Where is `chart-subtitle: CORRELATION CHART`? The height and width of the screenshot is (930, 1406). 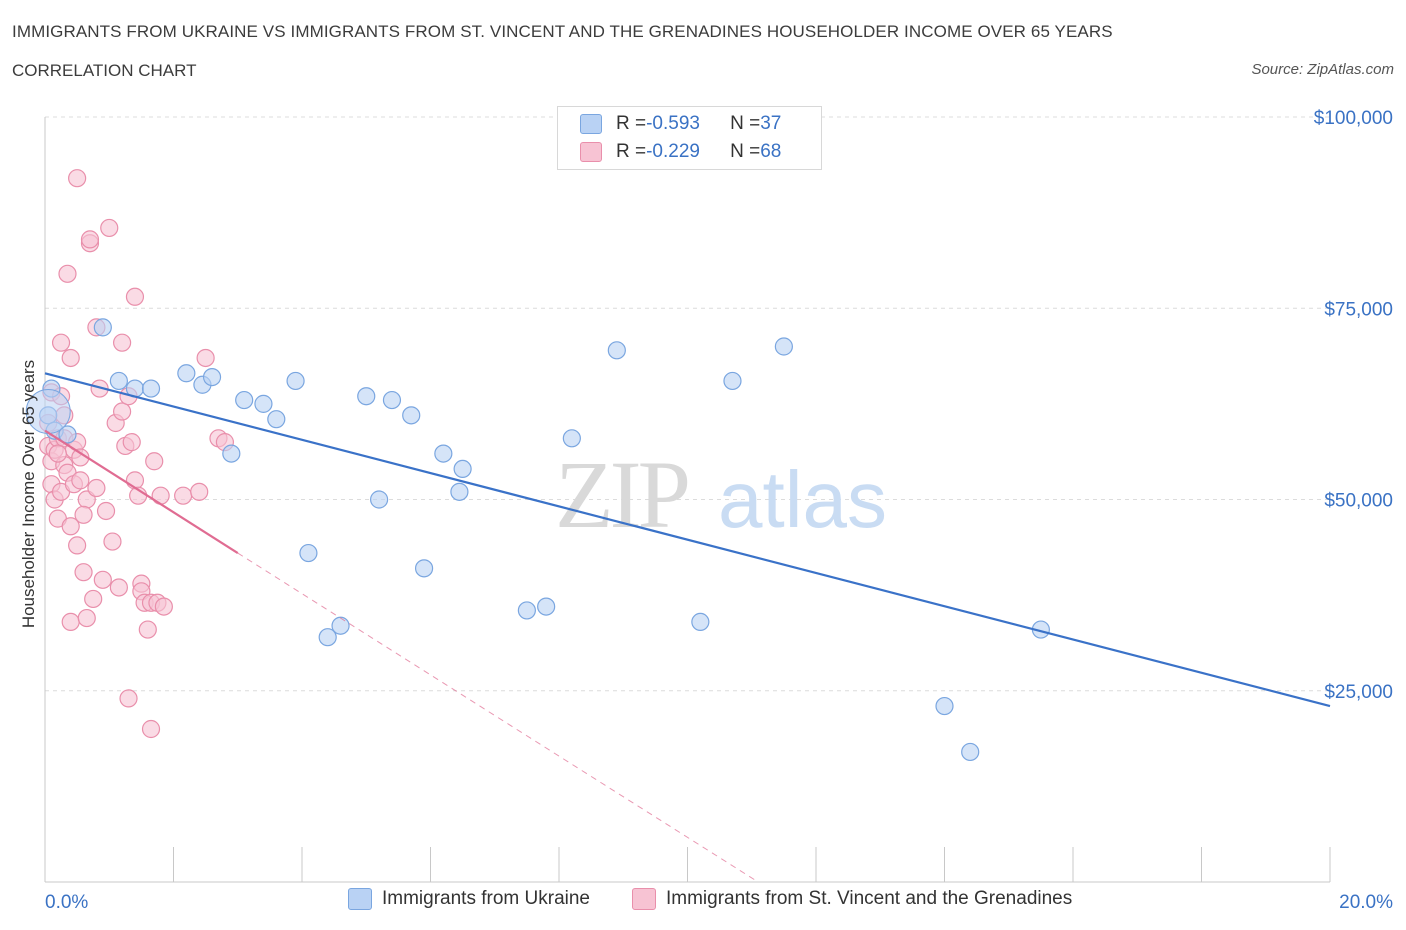
chart-subtitle: CORRELATION CHART is located at coordinates (104, 70).